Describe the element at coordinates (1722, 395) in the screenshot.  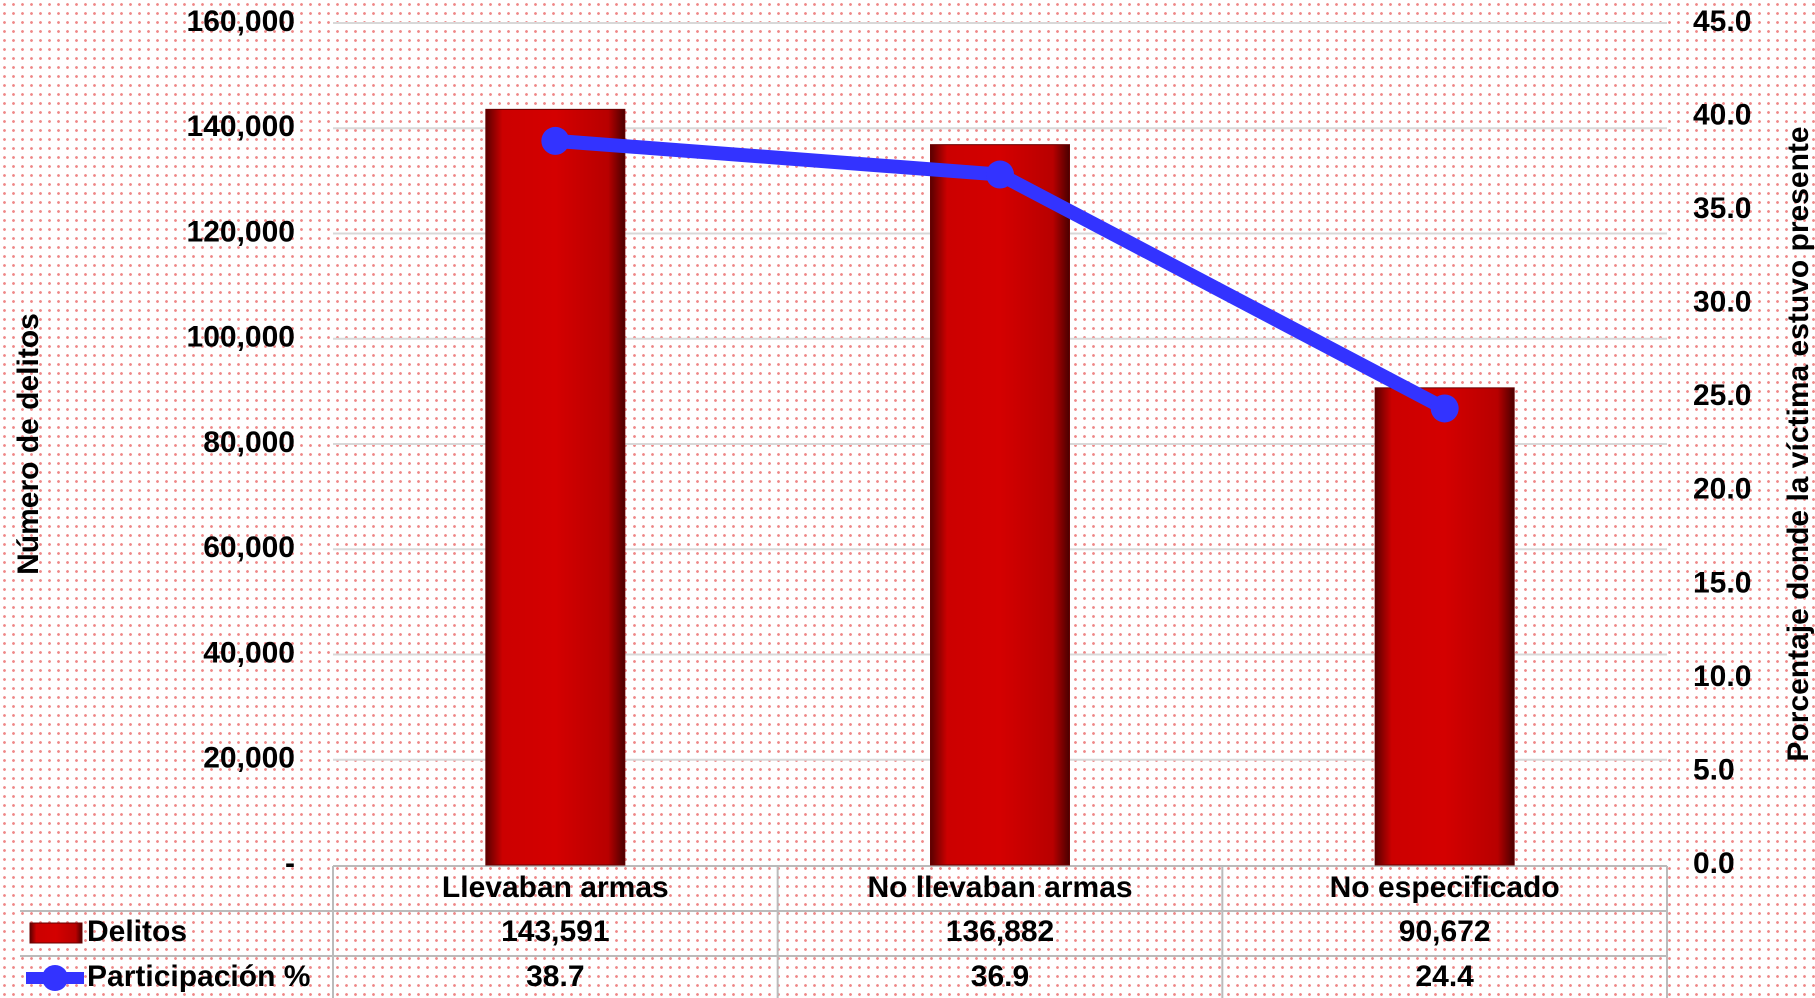
I see `y2-tick-label: 25.0` at that location.